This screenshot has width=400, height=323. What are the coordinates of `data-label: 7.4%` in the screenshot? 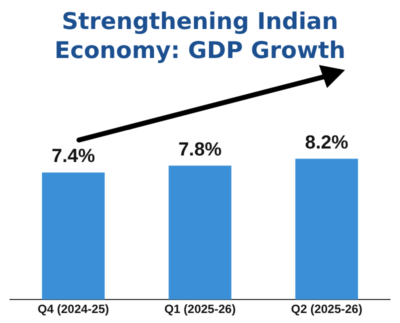 It's located at (74, 157).